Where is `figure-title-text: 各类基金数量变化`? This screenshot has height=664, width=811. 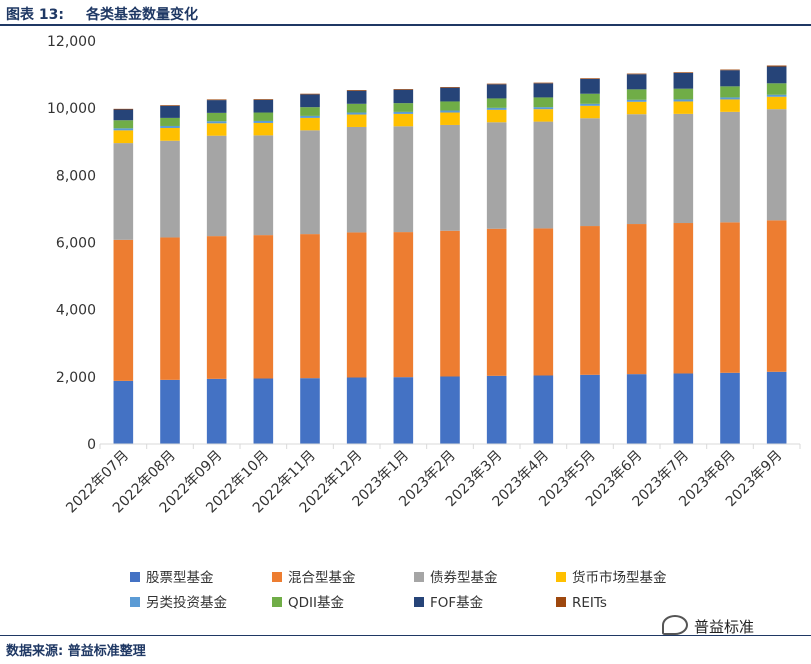
figure-title-text: 各类基金数量变化 is located at coordinates (141, 15).